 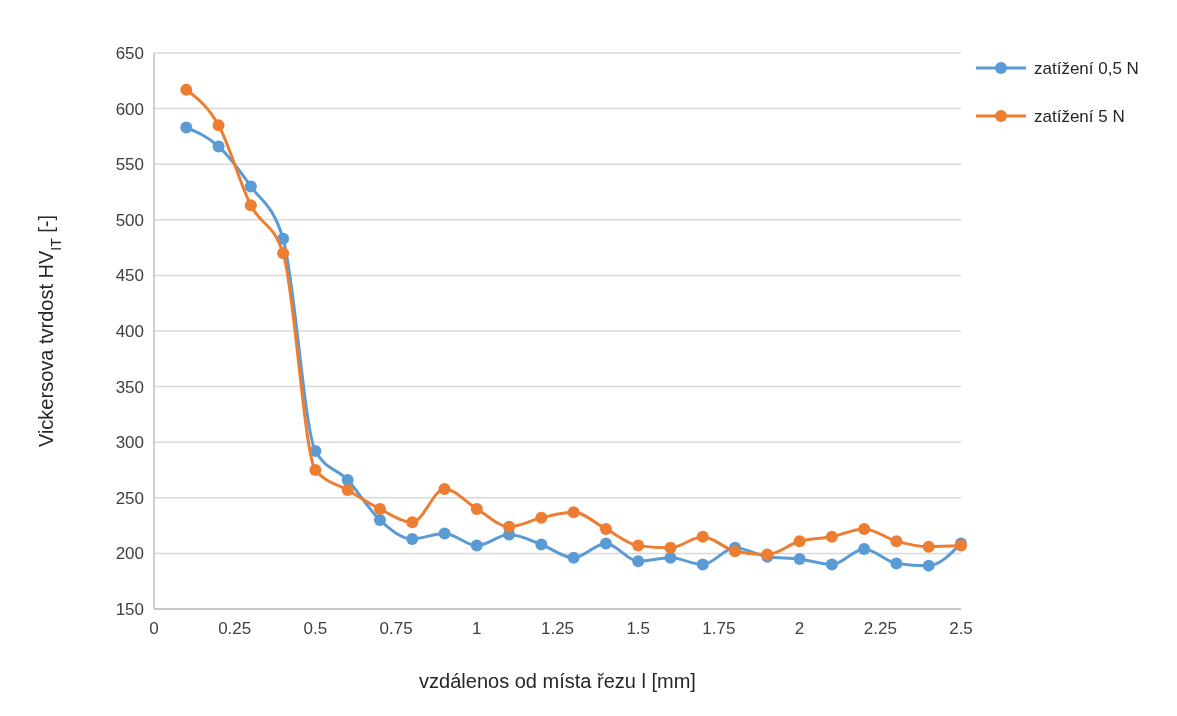 I want to click on y-tick-label: 650, so click(x=129, y=53).